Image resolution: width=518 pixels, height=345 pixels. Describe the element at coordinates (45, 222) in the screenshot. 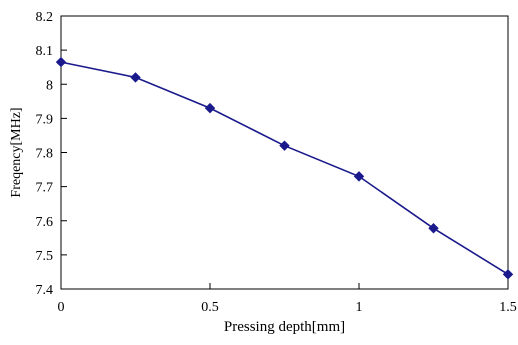

I see `y-tick-label: 7.6` at that location.